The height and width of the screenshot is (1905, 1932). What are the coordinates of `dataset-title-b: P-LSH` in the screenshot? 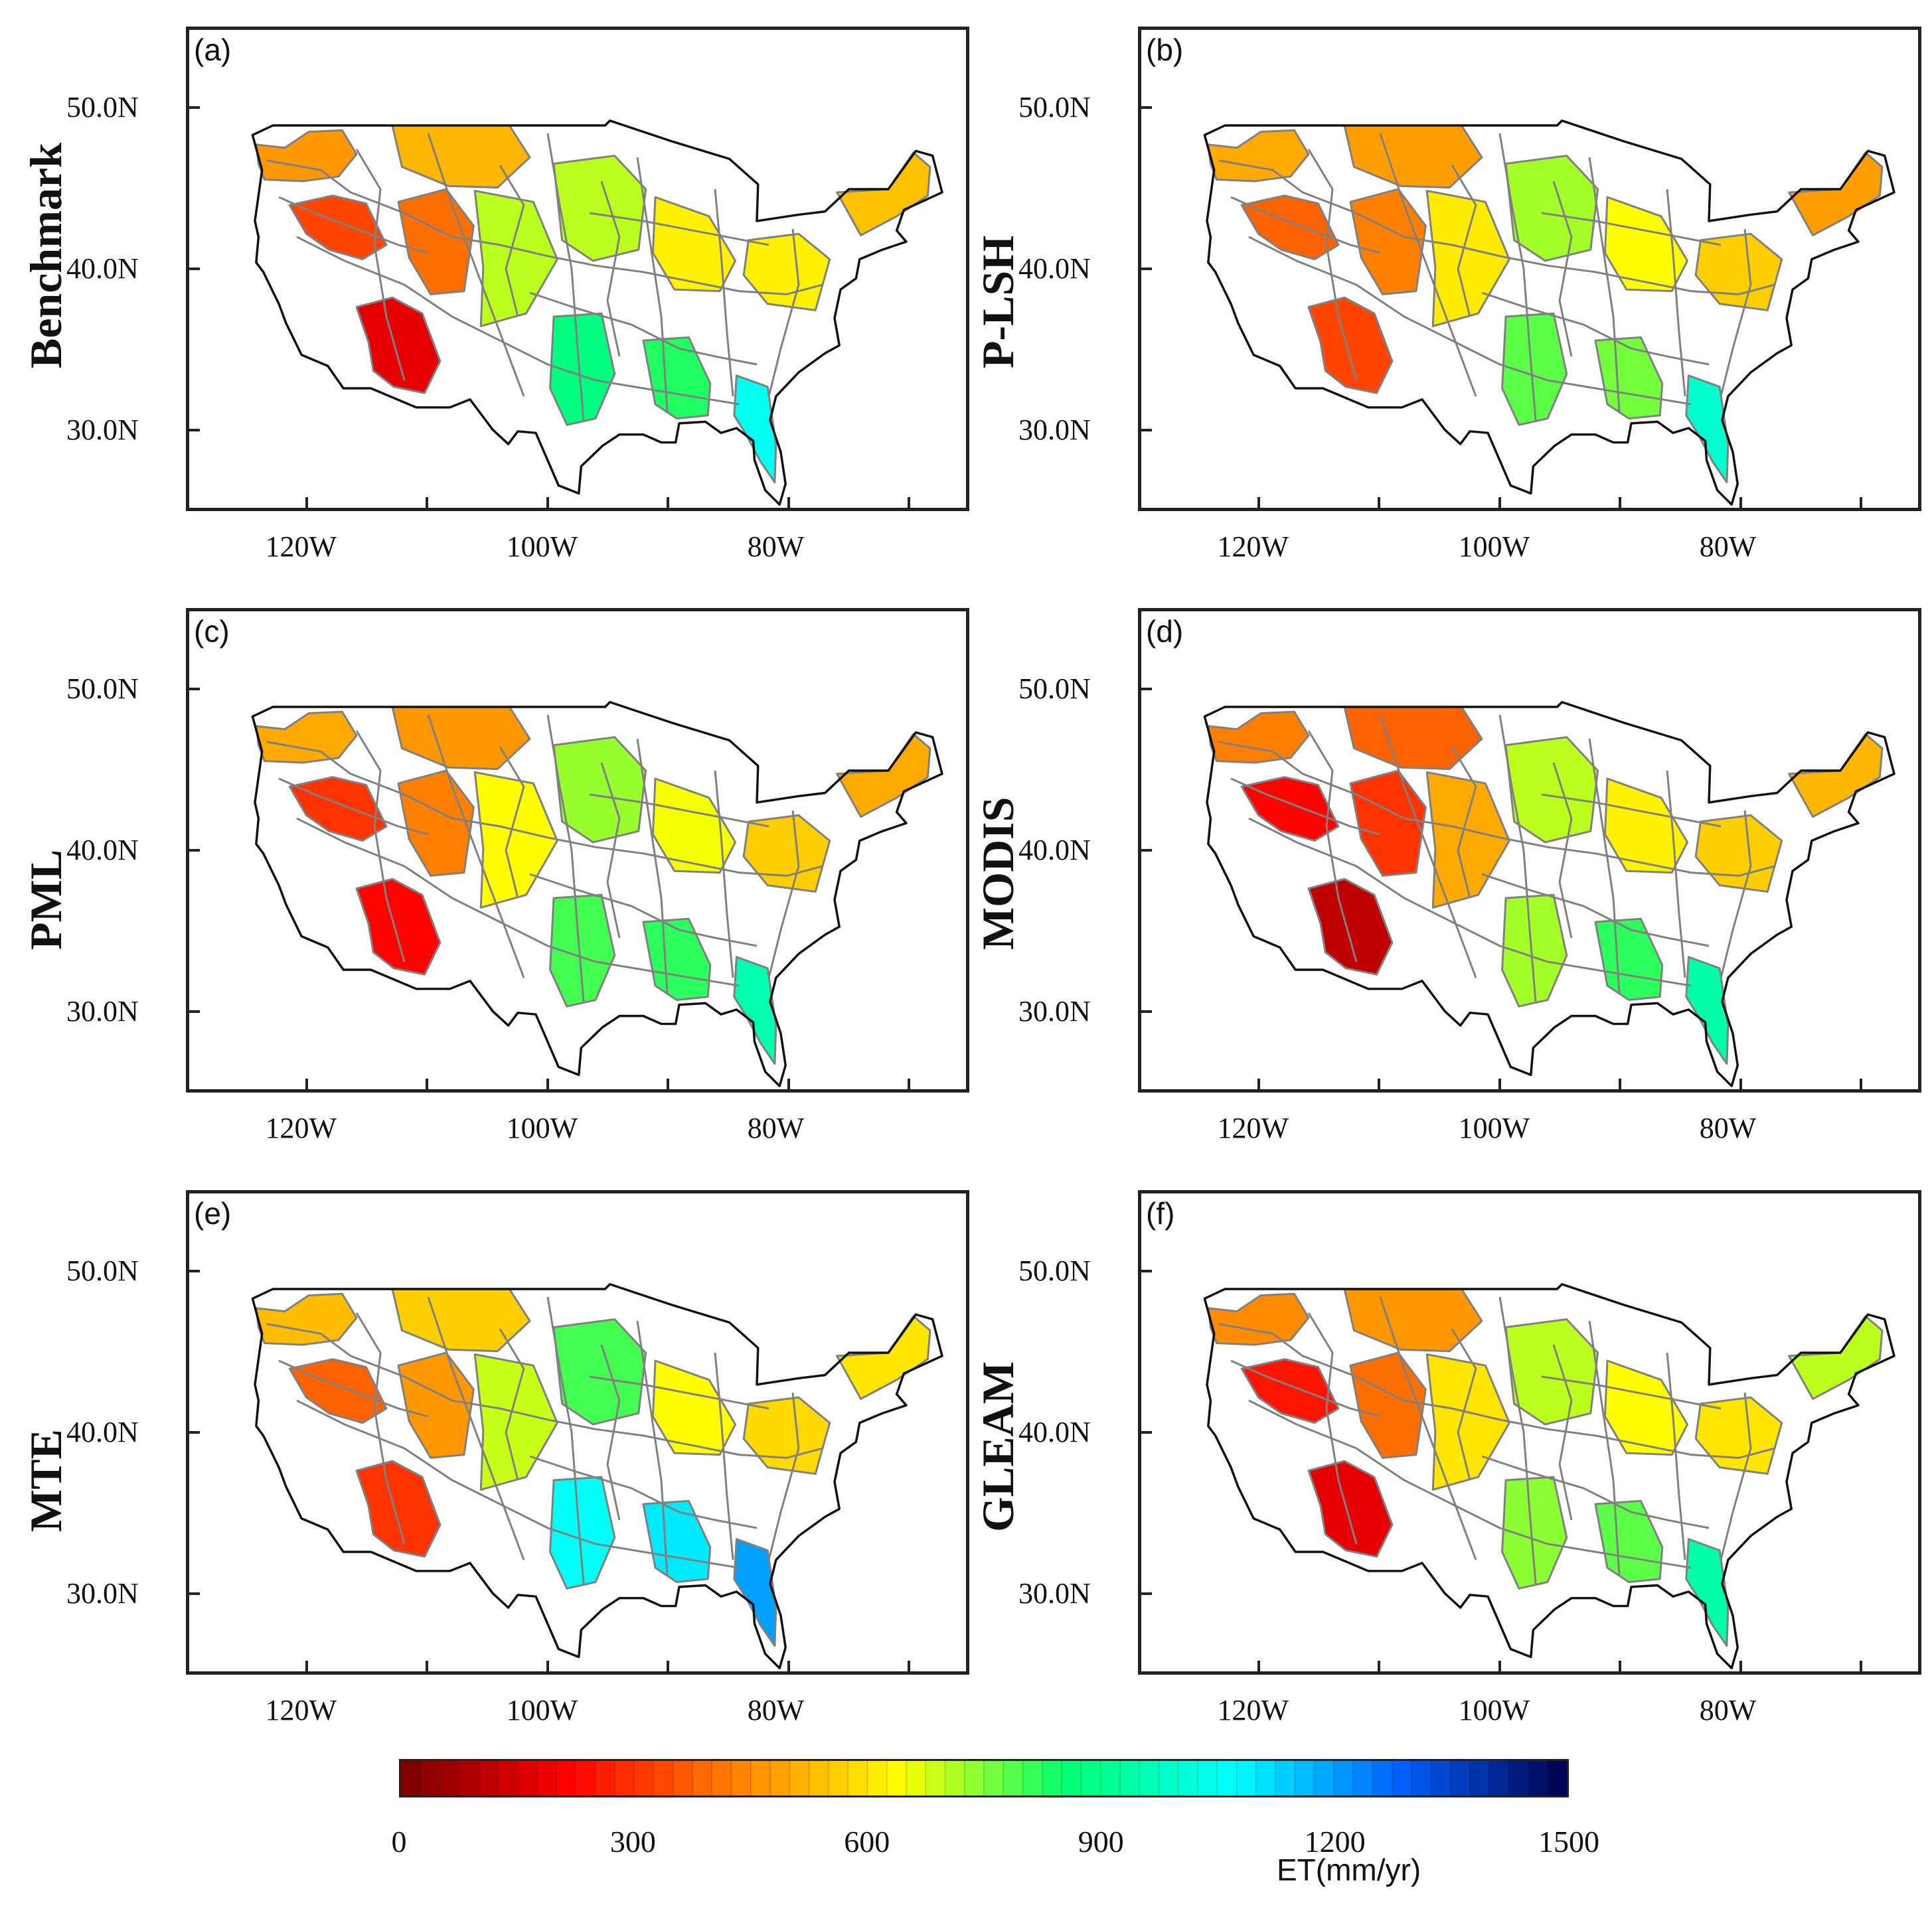 It's located at (998, 301).